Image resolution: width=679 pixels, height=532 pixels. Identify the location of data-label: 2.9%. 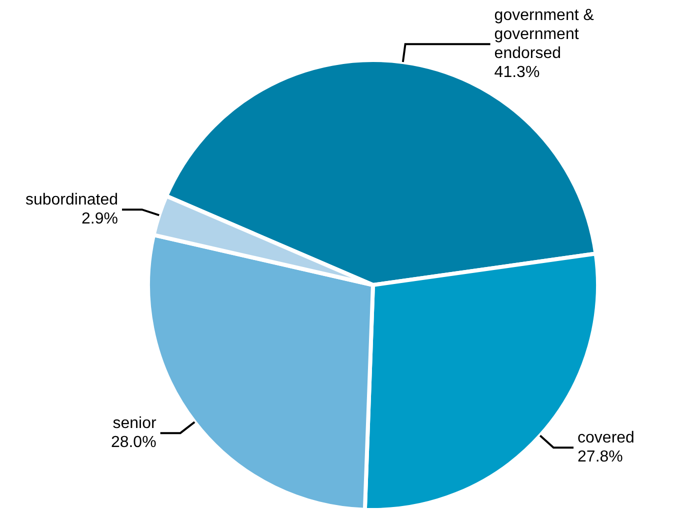
(100, 219).